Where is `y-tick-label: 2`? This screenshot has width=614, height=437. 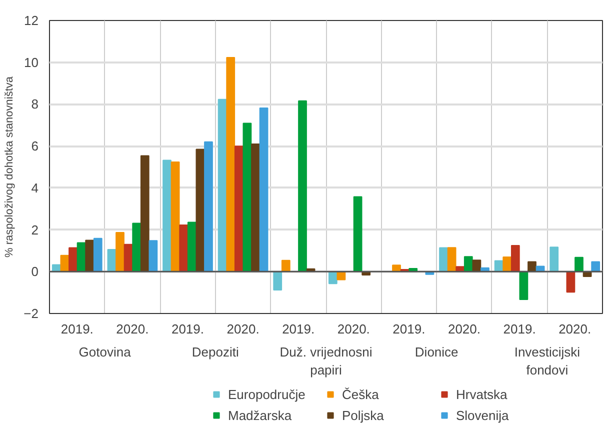
y-tick-label: 2 is located at coordinates (35, 230).